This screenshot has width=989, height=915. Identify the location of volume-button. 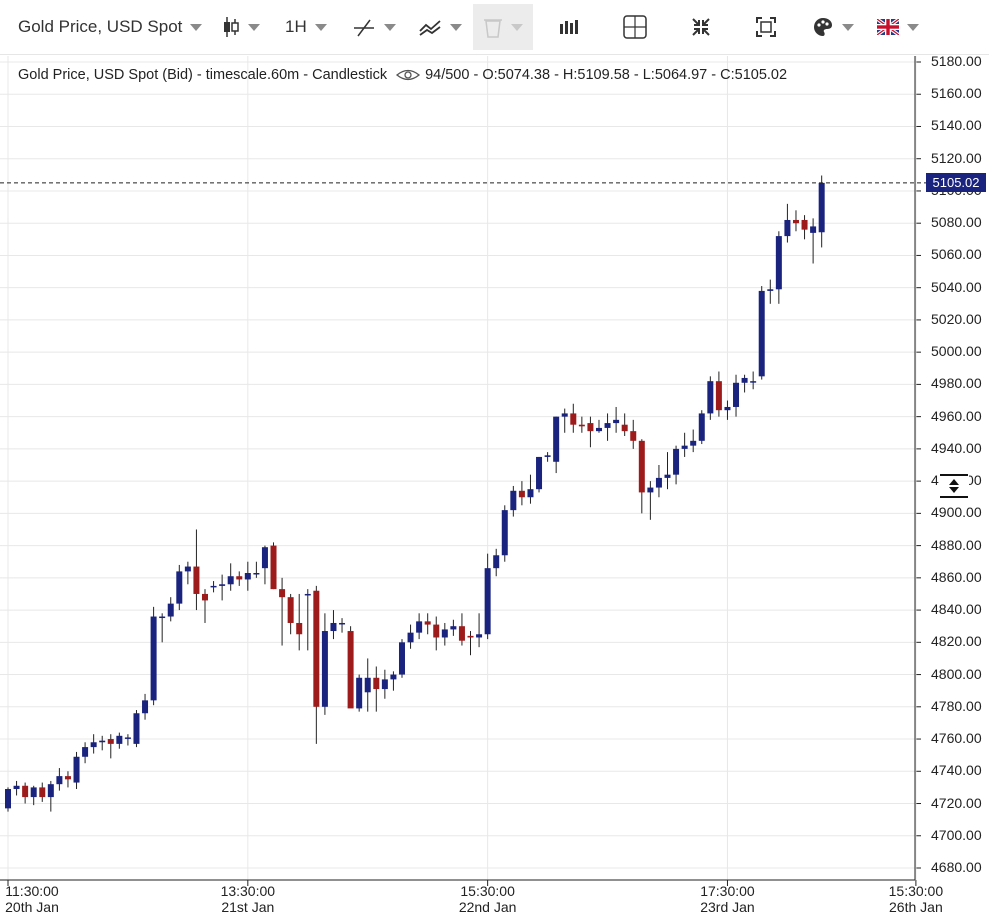
(569, 27).